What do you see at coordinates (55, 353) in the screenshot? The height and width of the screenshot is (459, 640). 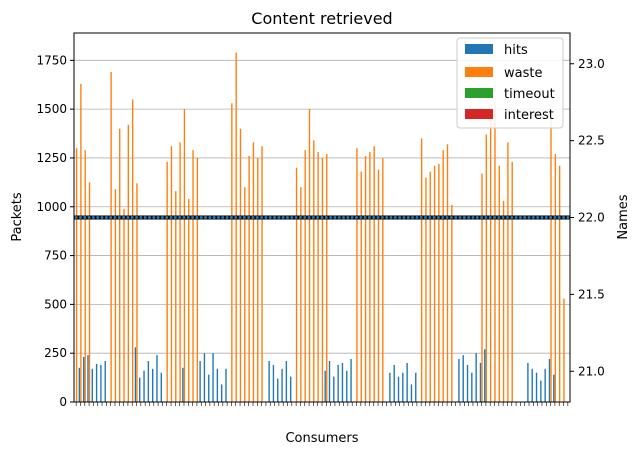 I see `y-tick-label-left: 250` at bounding box center [55, 353].